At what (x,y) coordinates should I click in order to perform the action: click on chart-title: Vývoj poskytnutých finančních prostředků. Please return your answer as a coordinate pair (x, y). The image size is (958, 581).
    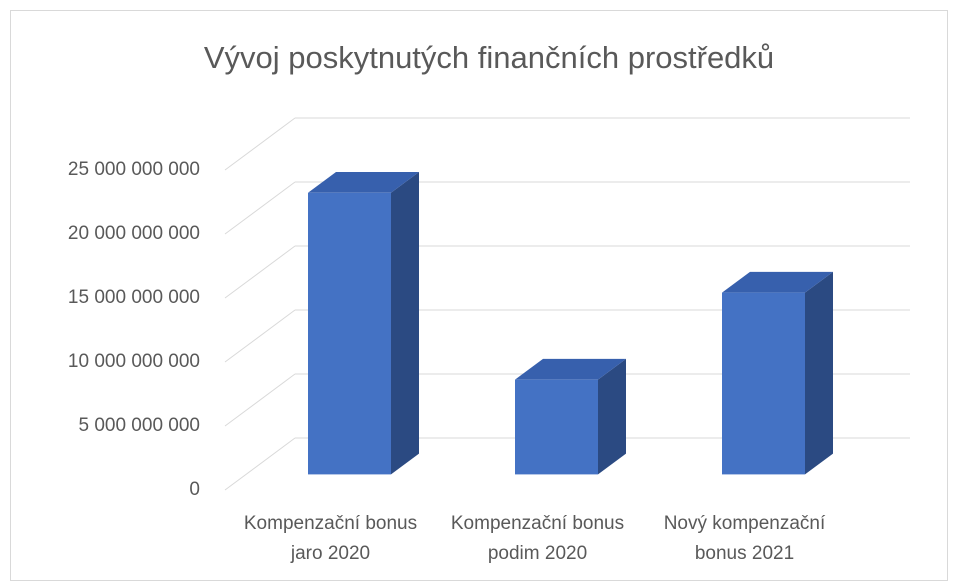
    Looking at the image, I should click on (489, 57).